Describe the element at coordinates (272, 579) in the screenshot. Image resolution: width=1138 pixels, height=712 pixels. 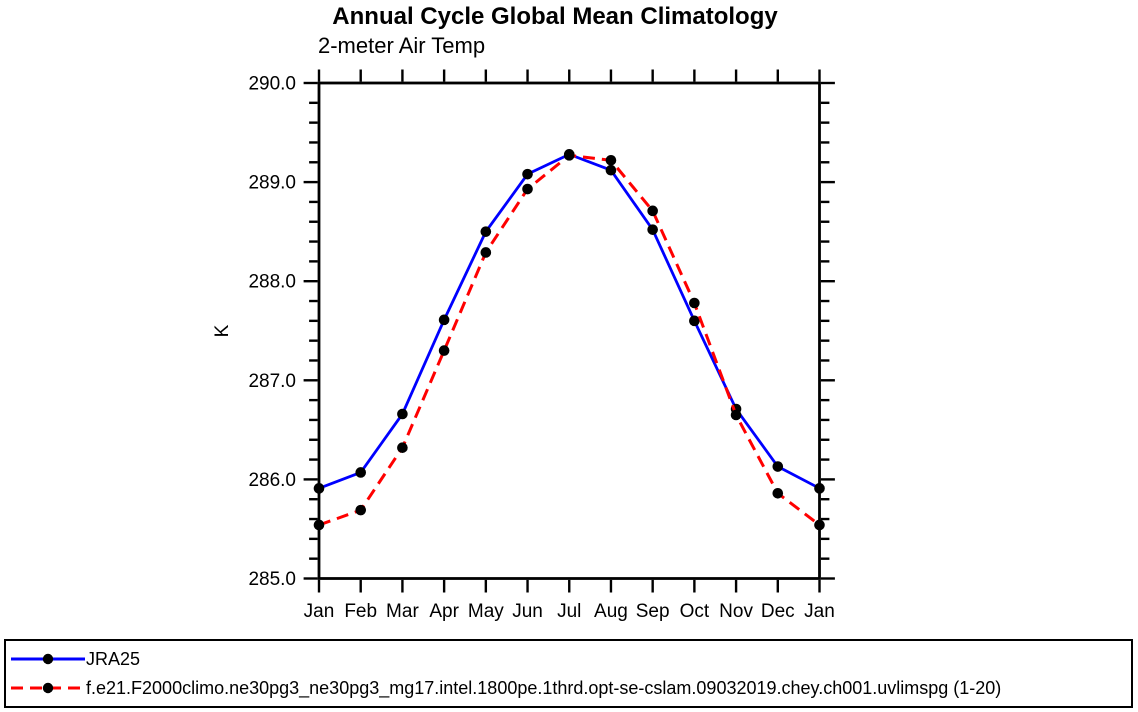
I see `y-tick-label: 285.0` at that location.